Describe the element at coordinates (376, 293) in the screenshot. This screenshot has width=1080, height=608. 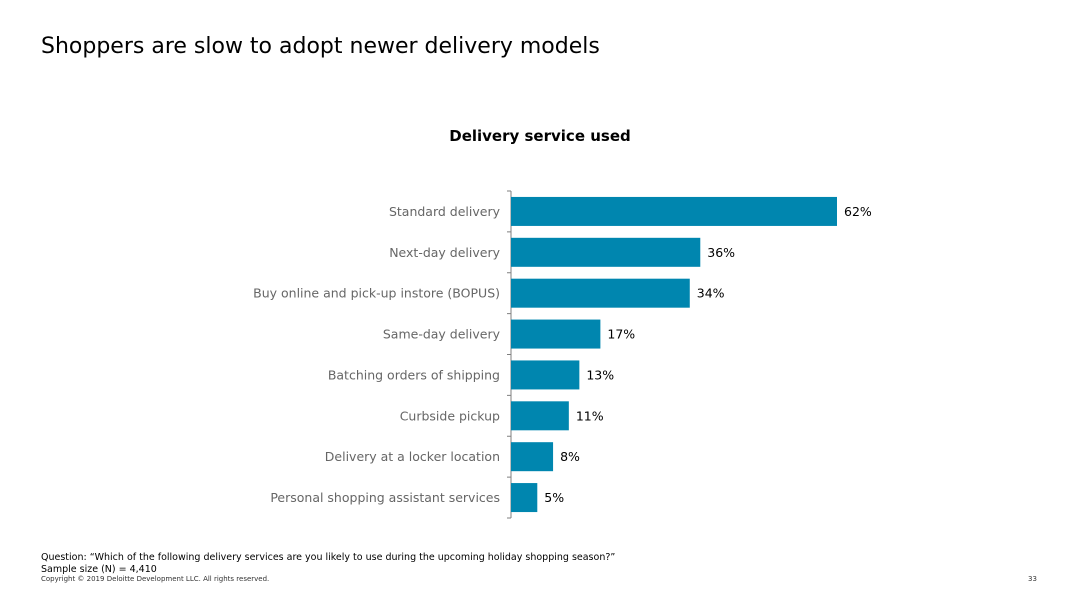
I see `category-label: Buy online and pick-up instore (BOPUS)` at that location.